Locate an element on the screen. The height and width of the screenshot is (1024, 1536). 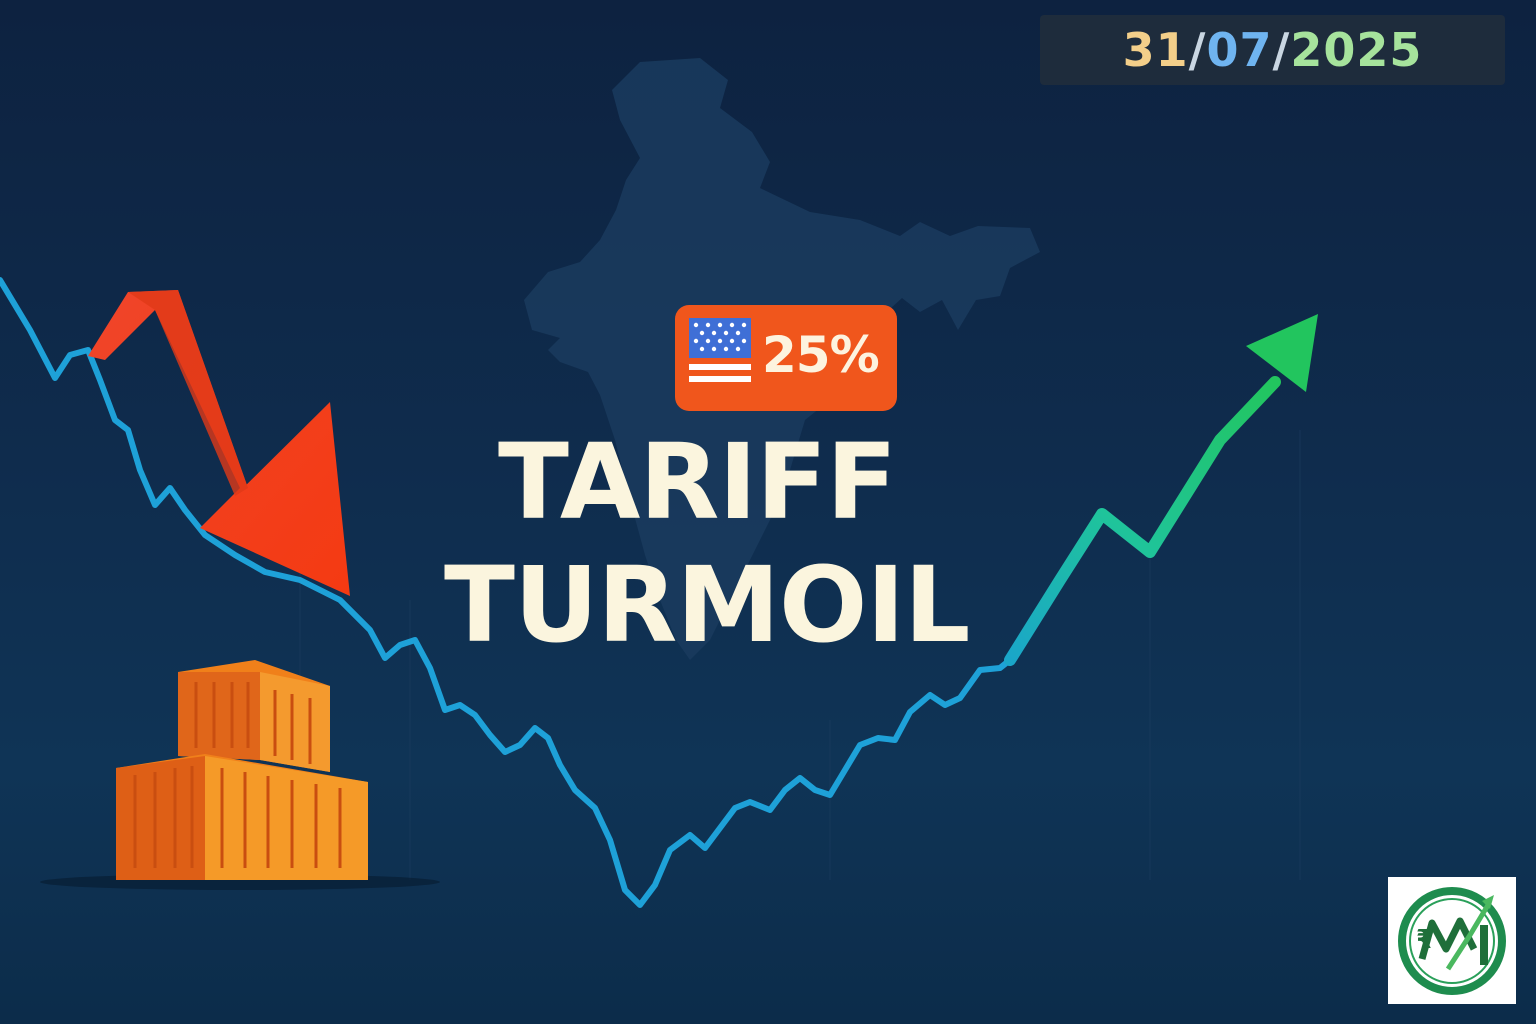
logo-icon is located at coordinates (1452, 941).